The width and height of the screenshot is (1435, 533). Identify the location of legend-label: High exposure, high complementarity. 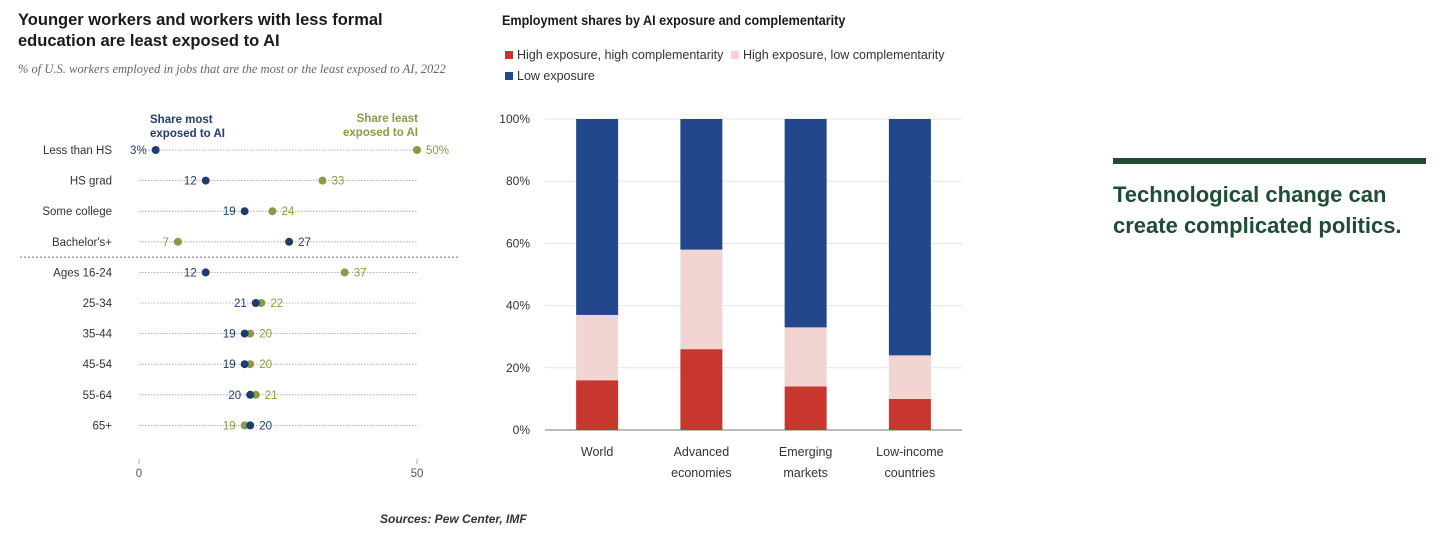
(620, 55).